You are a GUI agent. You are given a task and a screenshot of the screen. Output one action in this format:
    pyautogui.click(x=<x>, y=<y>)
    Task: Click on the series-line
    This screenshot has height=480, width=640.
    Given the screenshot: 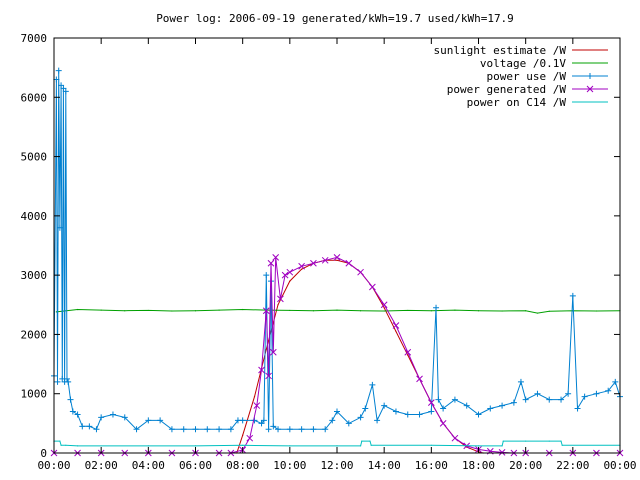 What is the action you would take?
    pyautogui.click(x=338, y=311)
    